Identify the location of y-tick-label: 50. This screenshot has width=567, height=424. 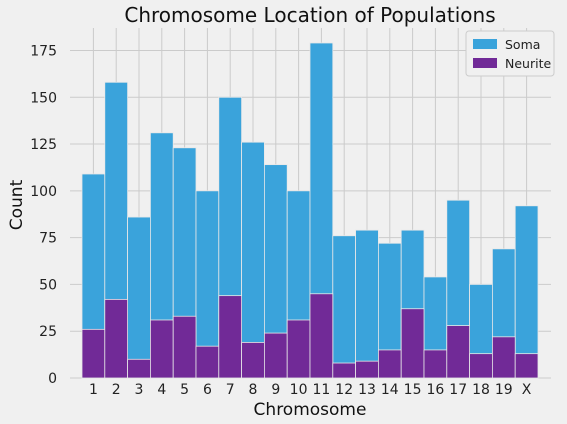
(48, 285).